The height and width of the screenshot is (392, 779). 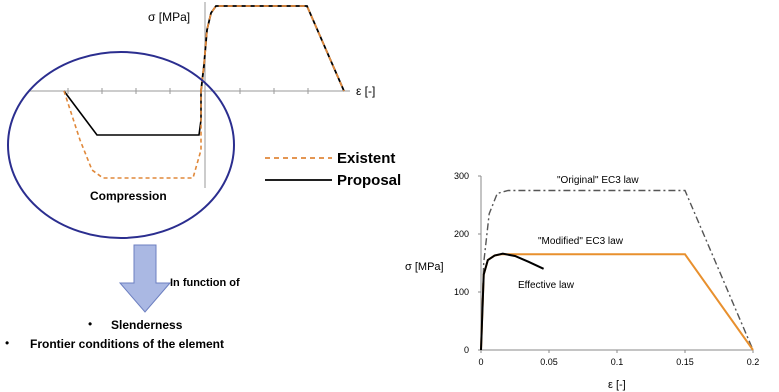 I want to click on chart-x-axis-label: ε [-], so click(x=617, y=385).